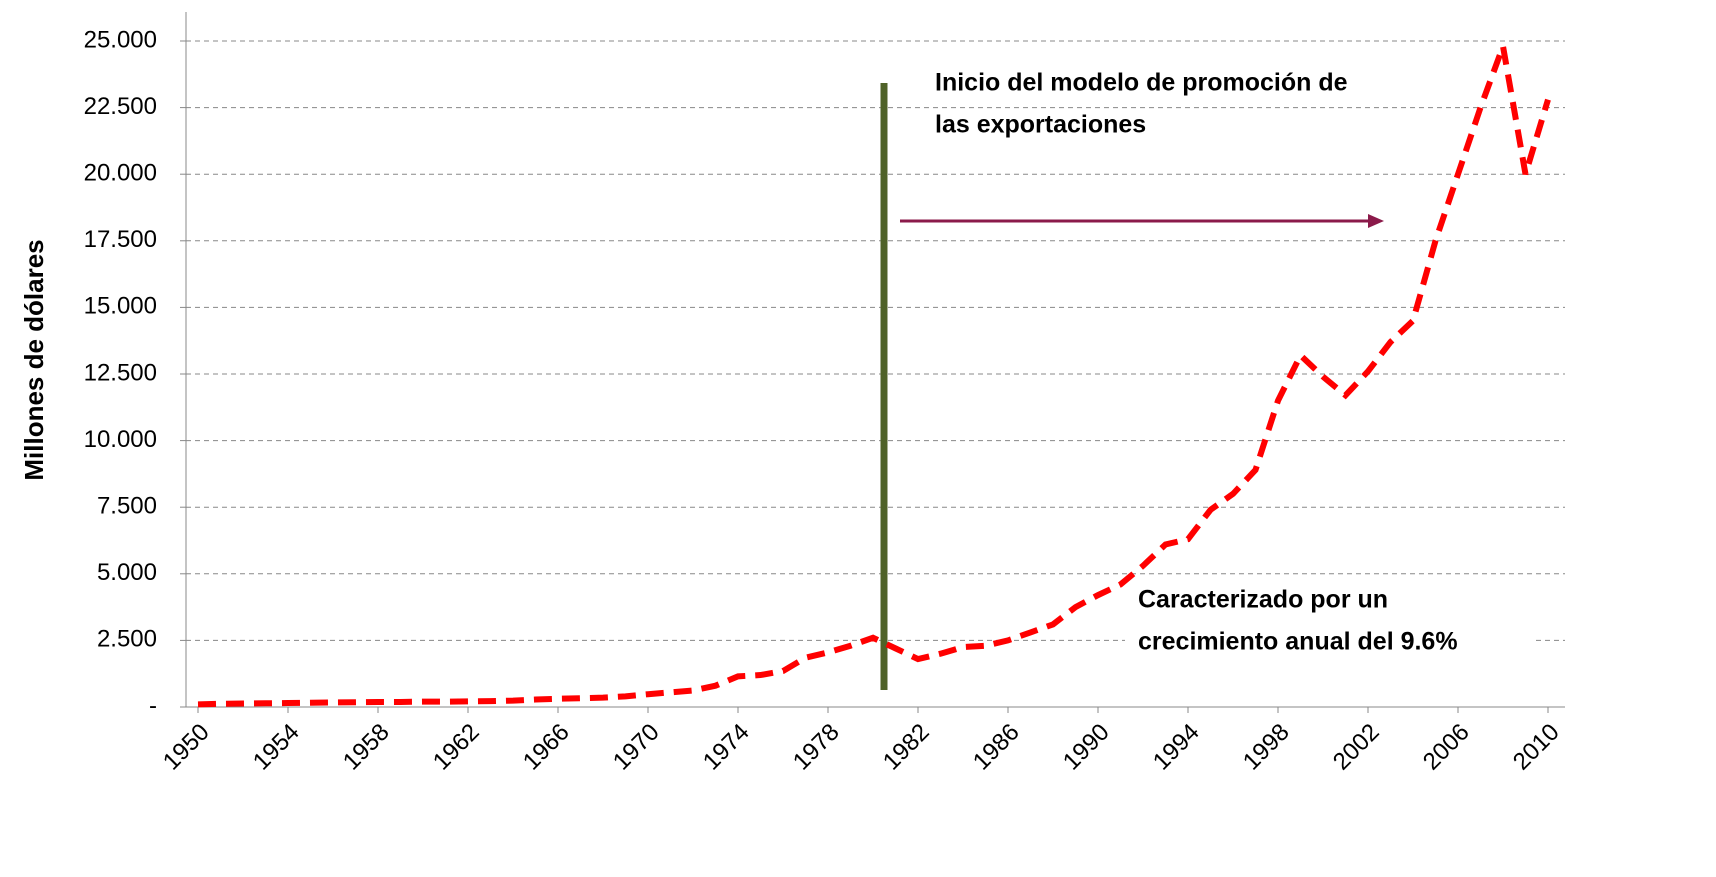 This screenshot has width=1716, height=877. What do you see at coordinates (34, 359) in the screenshot?
I see `y-axis-title: Millones de dólares` at bounding box center [34, 359].